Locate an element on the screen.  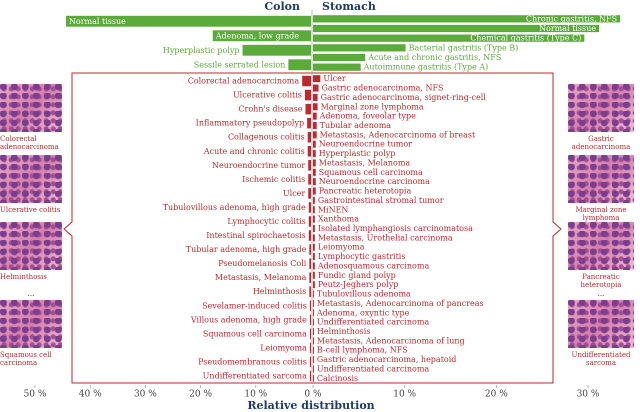
side-title: Colon is located at coordinates (282, 6).